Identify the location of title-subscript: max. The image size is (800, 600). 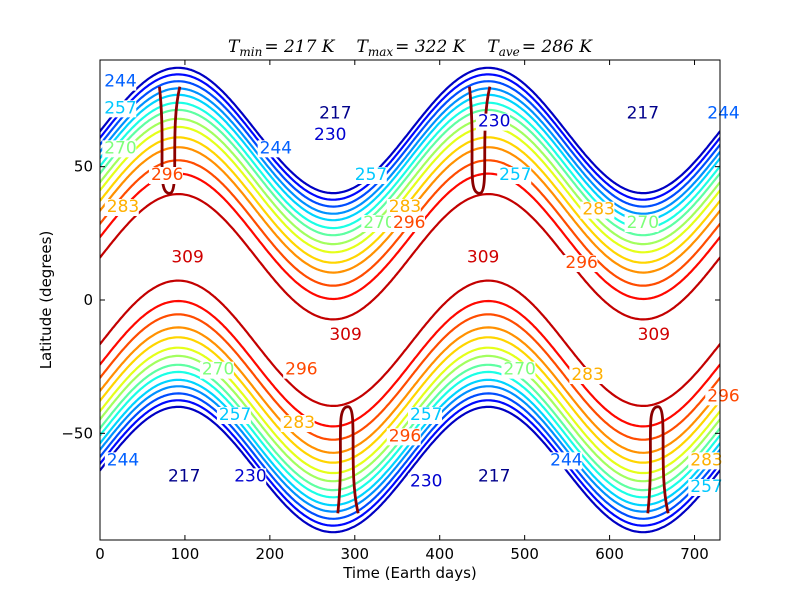
(381, 52).